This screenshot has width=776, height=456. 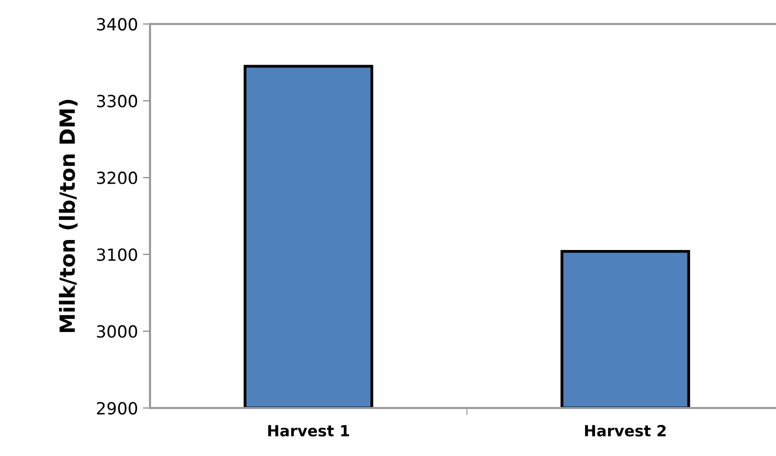 I want to click on y-tick-label: 3200, so click(x=117, y=178).